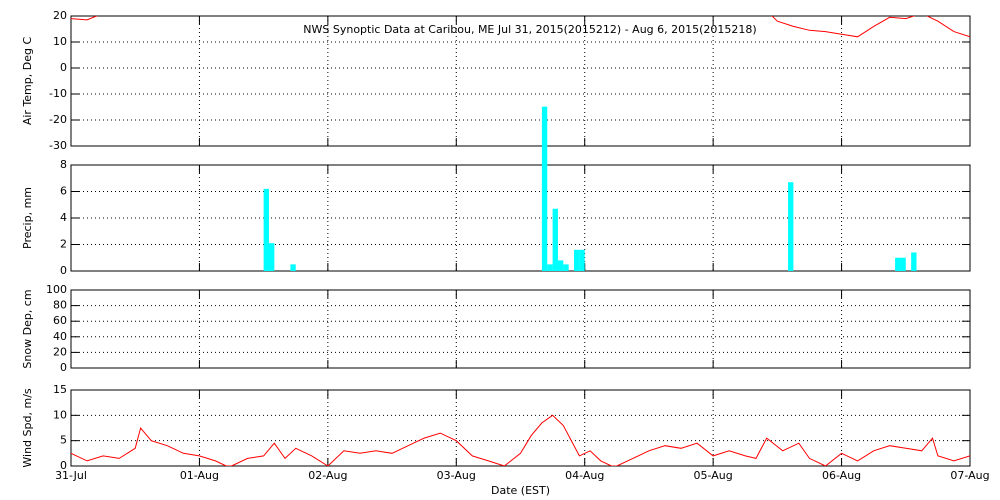 The image size is (1000, 500). Describe the element at coordinates (520, 490) in the screenshot. I see `x-axis-label: Date (EST)` at that location.